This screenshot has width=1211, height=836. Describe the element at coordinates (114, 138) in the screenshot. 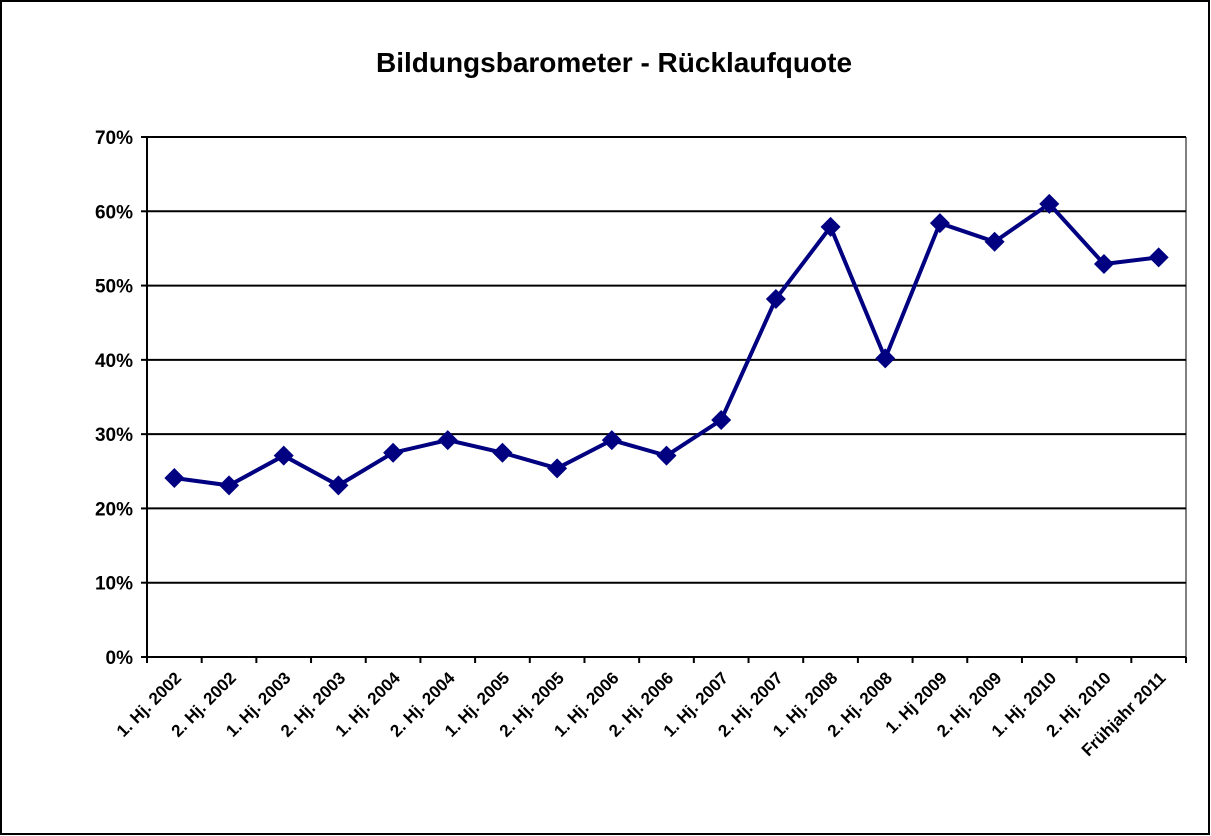

I see `y-tick-label: 70%` at that location.